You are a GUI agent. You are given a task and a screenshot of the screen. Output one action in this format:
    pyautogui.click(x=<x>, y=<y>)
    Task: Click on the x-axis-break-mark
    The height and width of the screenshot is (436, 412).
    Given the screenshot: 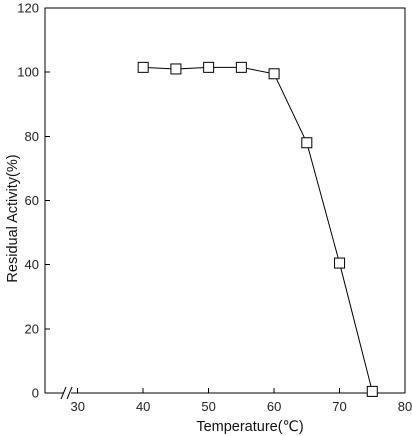 What is the action you would take?
    pyautogui.click(x=66, y=393)
    